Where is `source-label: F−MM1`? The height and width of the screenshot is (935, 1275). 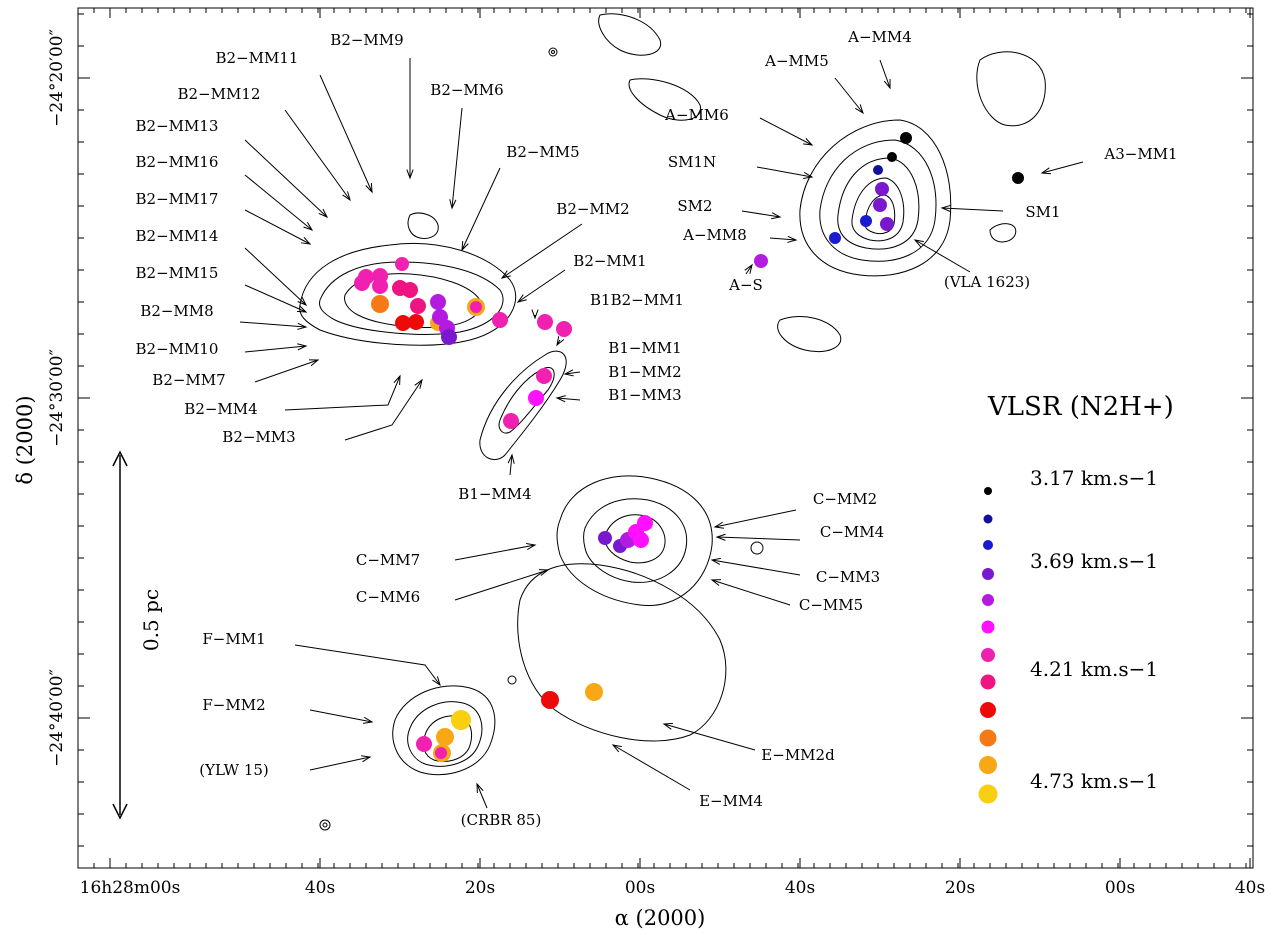
source-label: F−MM1 is located at coordinates (233, 639).